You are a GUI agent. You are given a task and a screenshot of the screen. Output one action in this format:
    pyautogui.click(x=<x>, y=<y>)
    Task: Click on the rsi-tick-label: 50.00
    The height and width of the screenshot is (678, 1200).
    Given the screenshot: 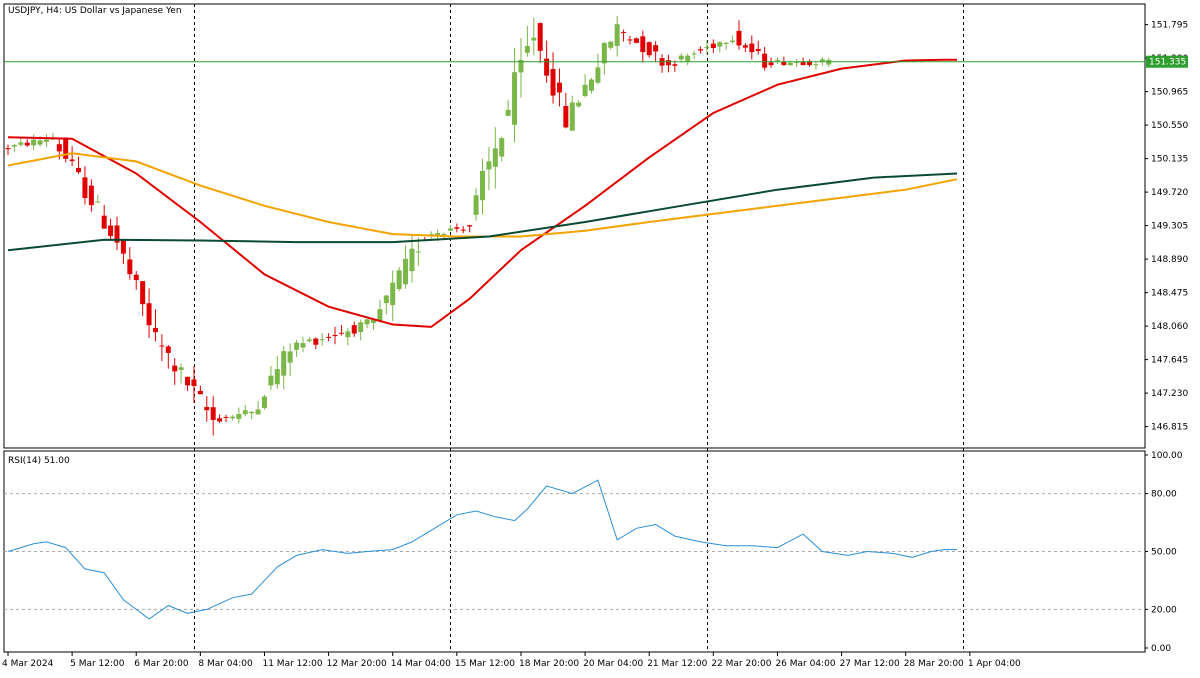 What is the action you would take?
    pyautogui.click(x=1164, y=553)
    